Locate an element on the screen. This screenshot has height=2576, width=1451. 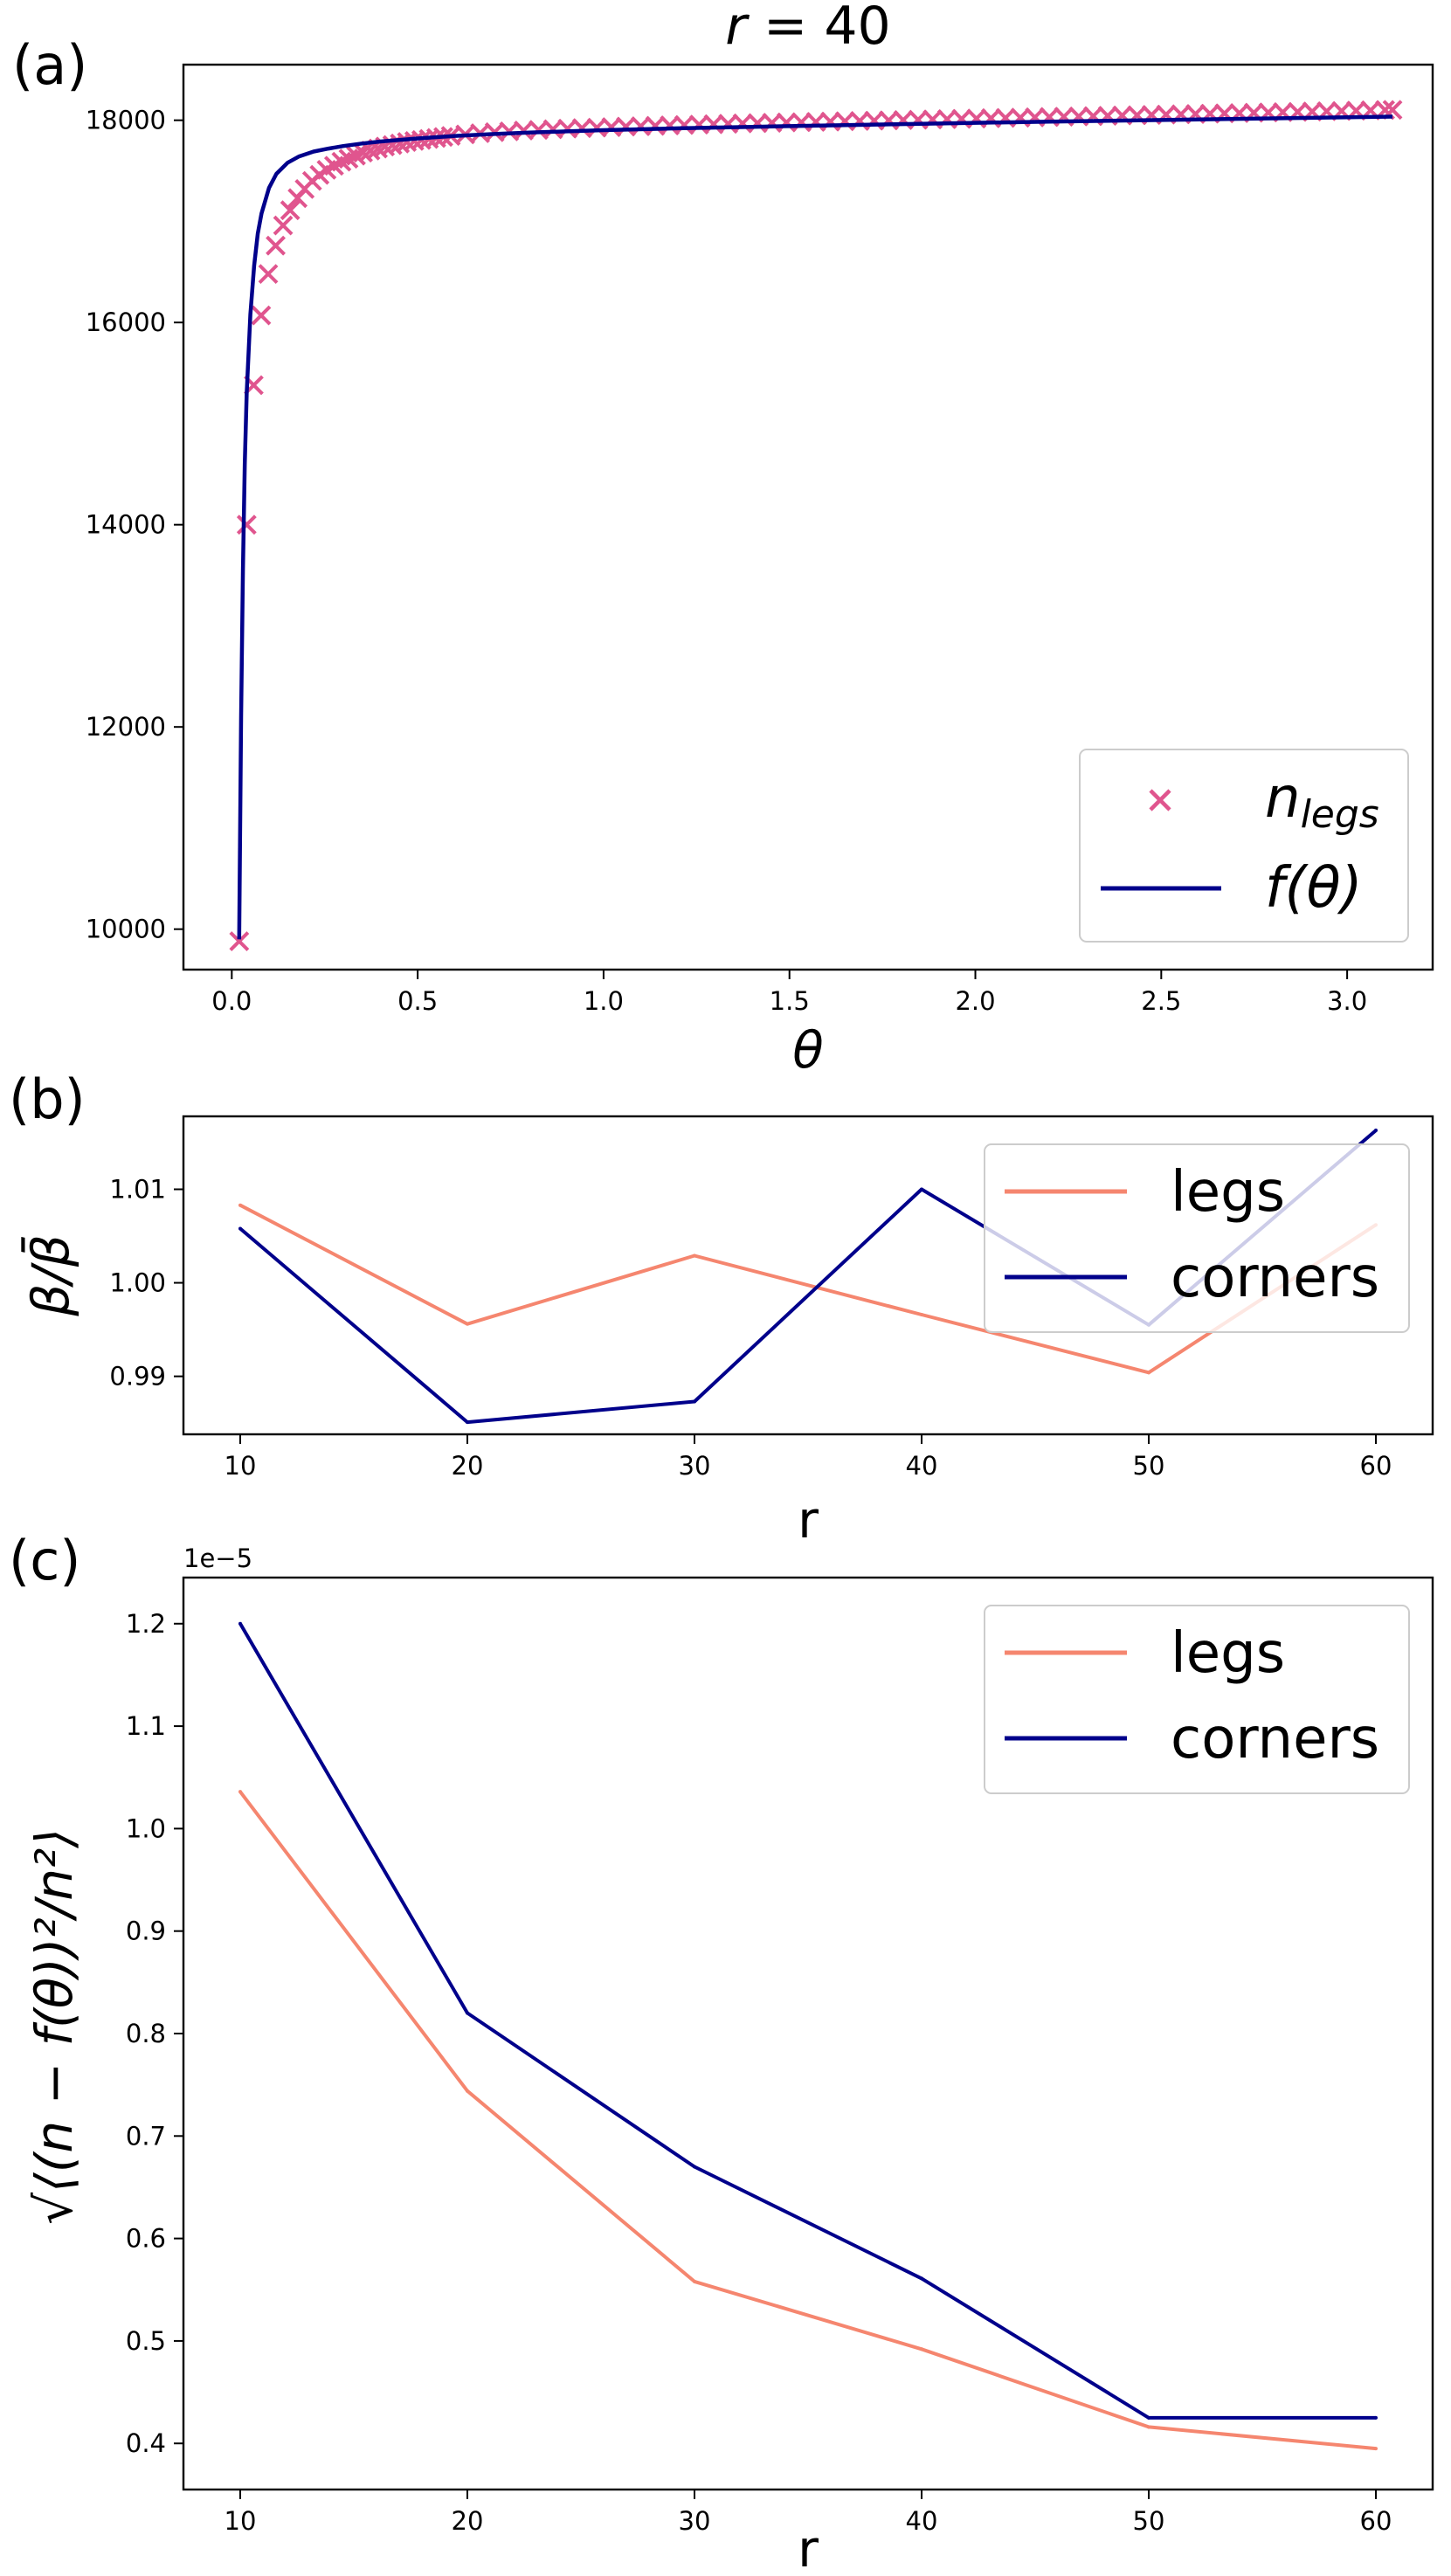
x-tick-label: 2.0 is located at coordinates (975, 1001).